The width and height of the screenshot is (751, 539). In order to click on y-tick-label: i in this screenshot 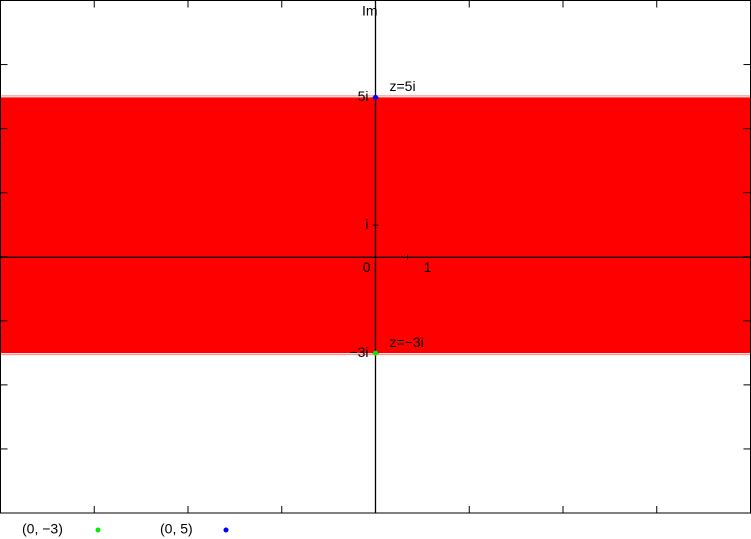, I will do `click(366, 224)`.